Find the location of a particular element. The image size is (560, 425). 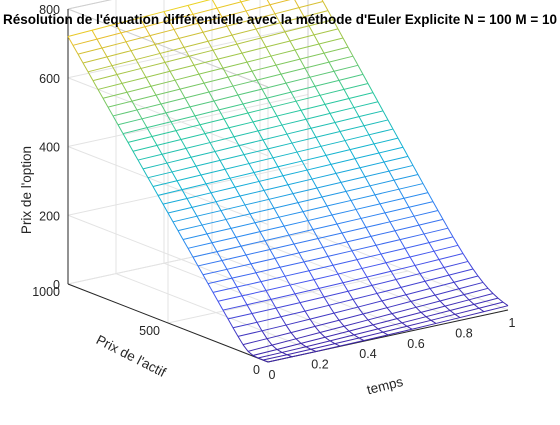

z-tick-label: 0 is located at coordinates (56, 285).